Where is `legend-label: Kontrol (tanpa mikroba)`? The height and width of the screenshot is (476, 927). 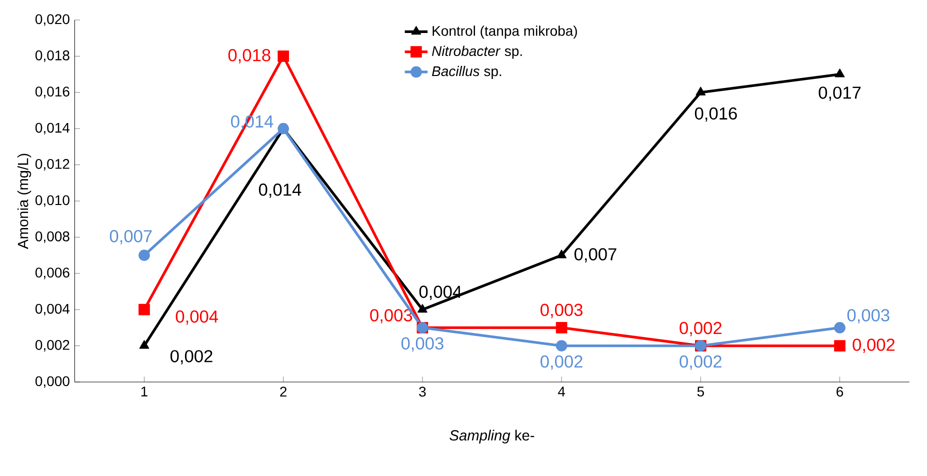 legend-label: Kontrol (tanpa mikroba) is located at coordinates (504, 32).